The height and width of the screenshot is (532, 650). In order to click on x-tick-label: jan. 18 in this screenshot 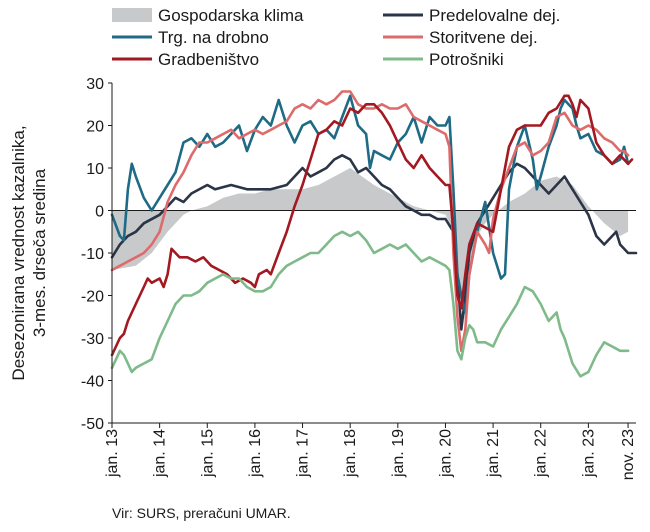, I will do `click(350, 453)`.